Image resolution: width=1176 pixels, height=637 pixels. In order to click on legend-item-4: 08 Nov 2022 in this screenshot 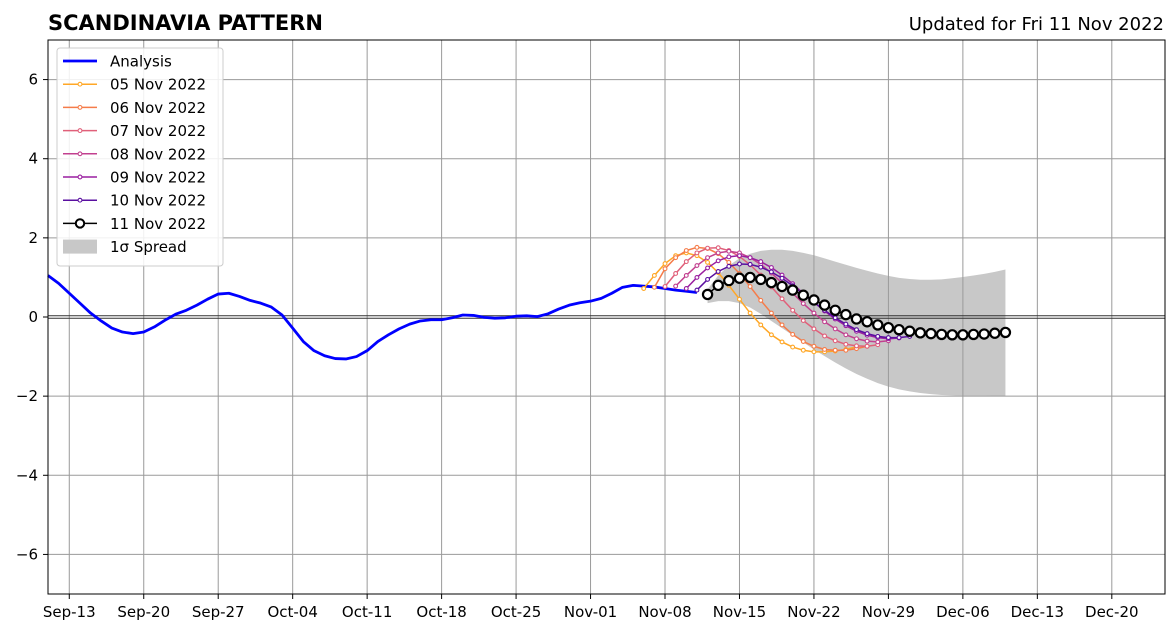, I will do `click(134, 154)`.